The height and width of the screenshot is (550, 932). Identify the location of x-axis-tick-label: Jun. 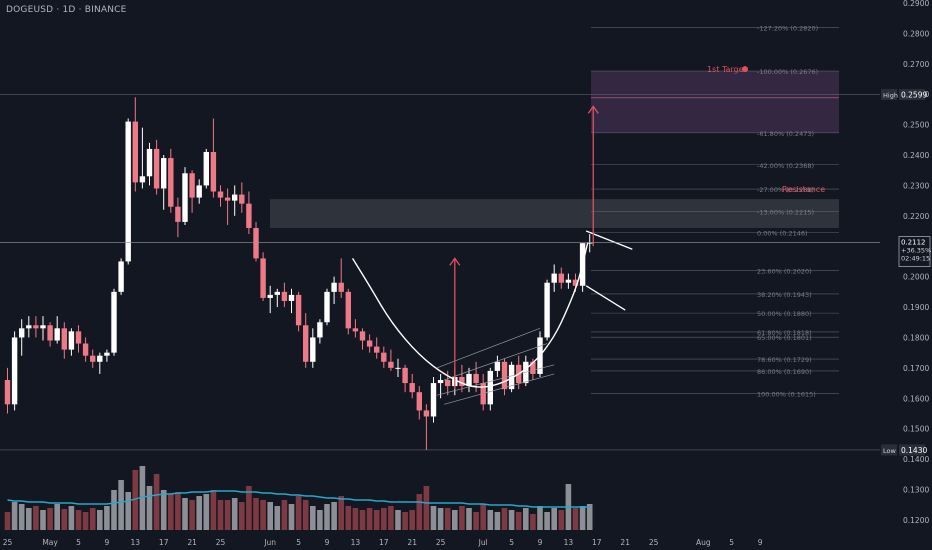
(269, 542).